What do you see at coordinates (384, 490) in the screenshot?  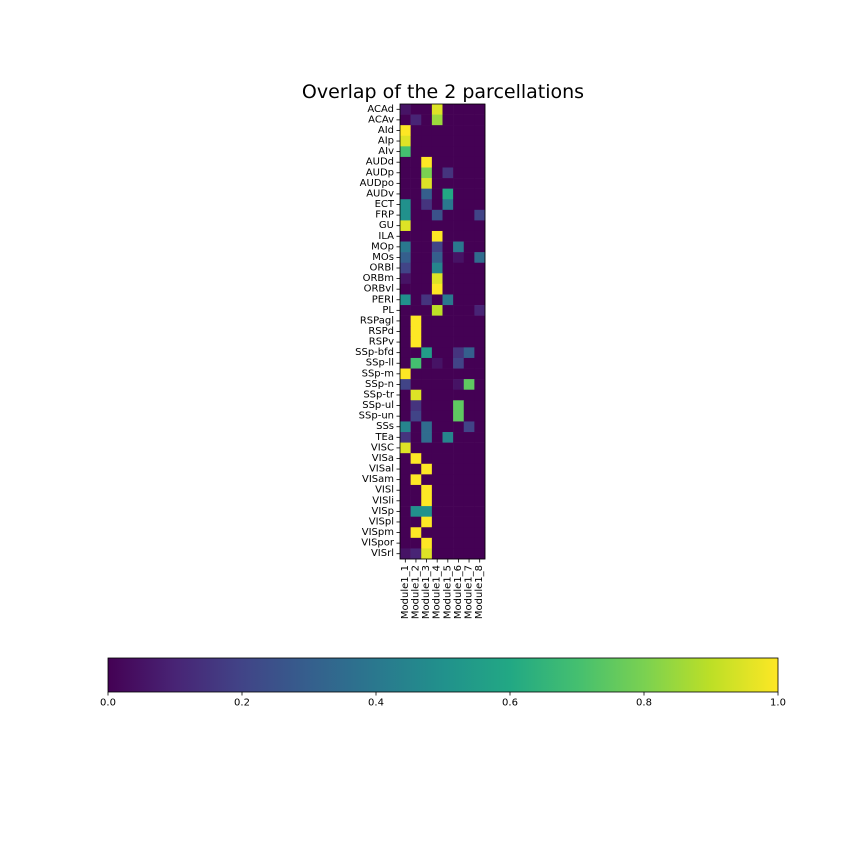 I see `row-label: VISl` at bounding box center [384, 490].